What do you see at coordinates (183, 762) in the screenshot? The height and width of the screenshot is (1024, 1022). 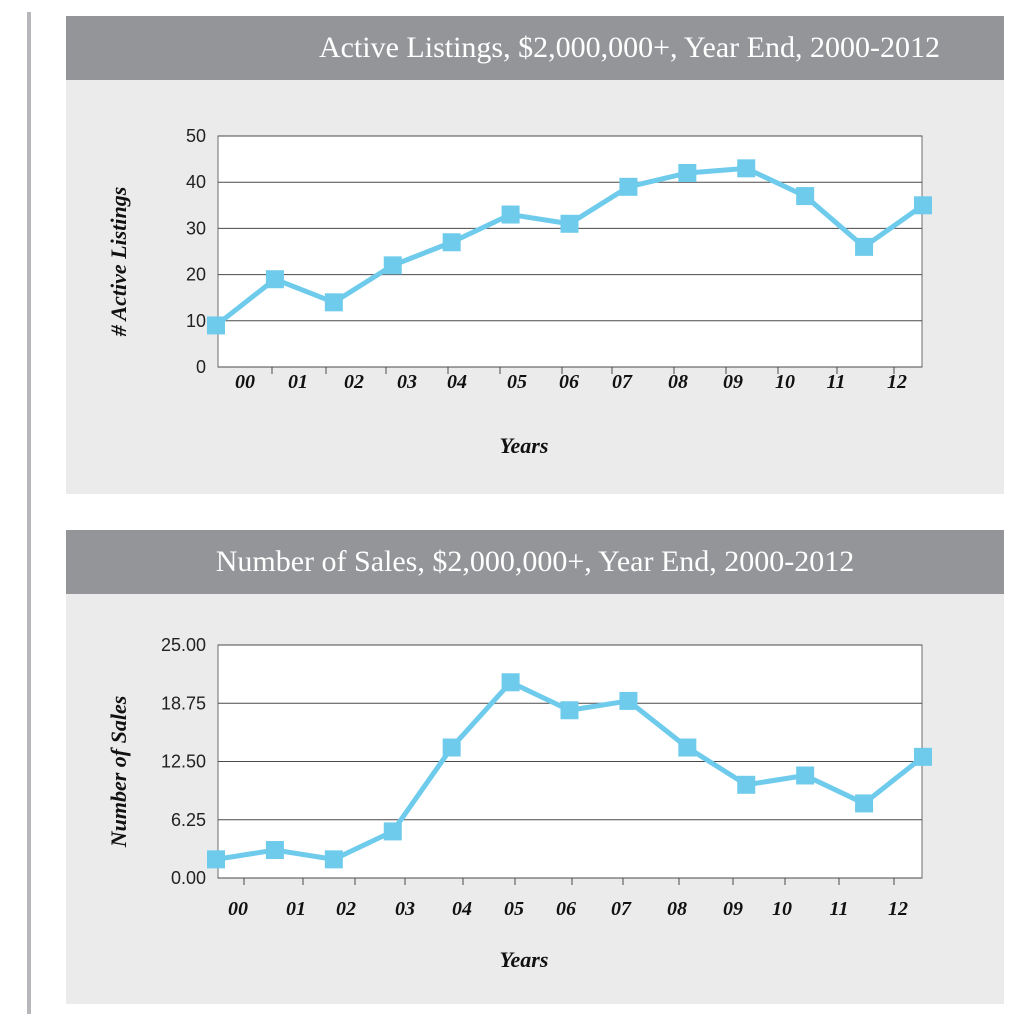 I see `y-tick-label: 12.50` at bounding box center [183, 762].